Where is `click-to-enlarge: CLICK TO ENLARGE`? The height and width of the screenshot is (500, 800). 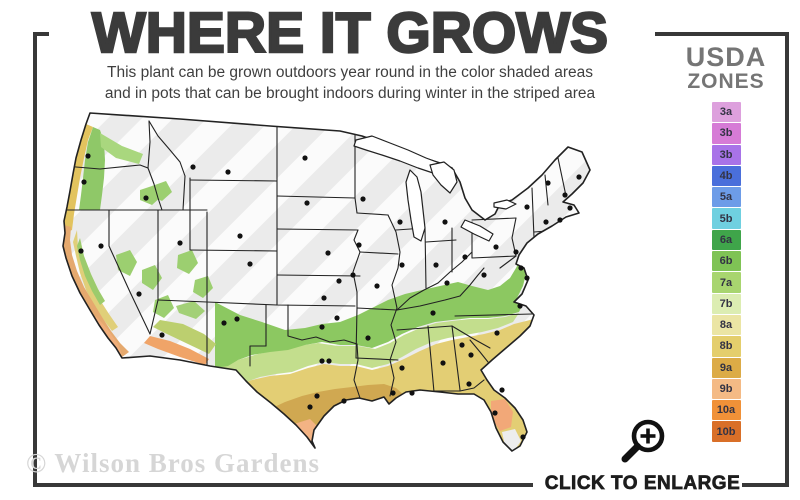
click-to-enlarge: CLICK TO ENLARGE is located at coordinates (642, 454).